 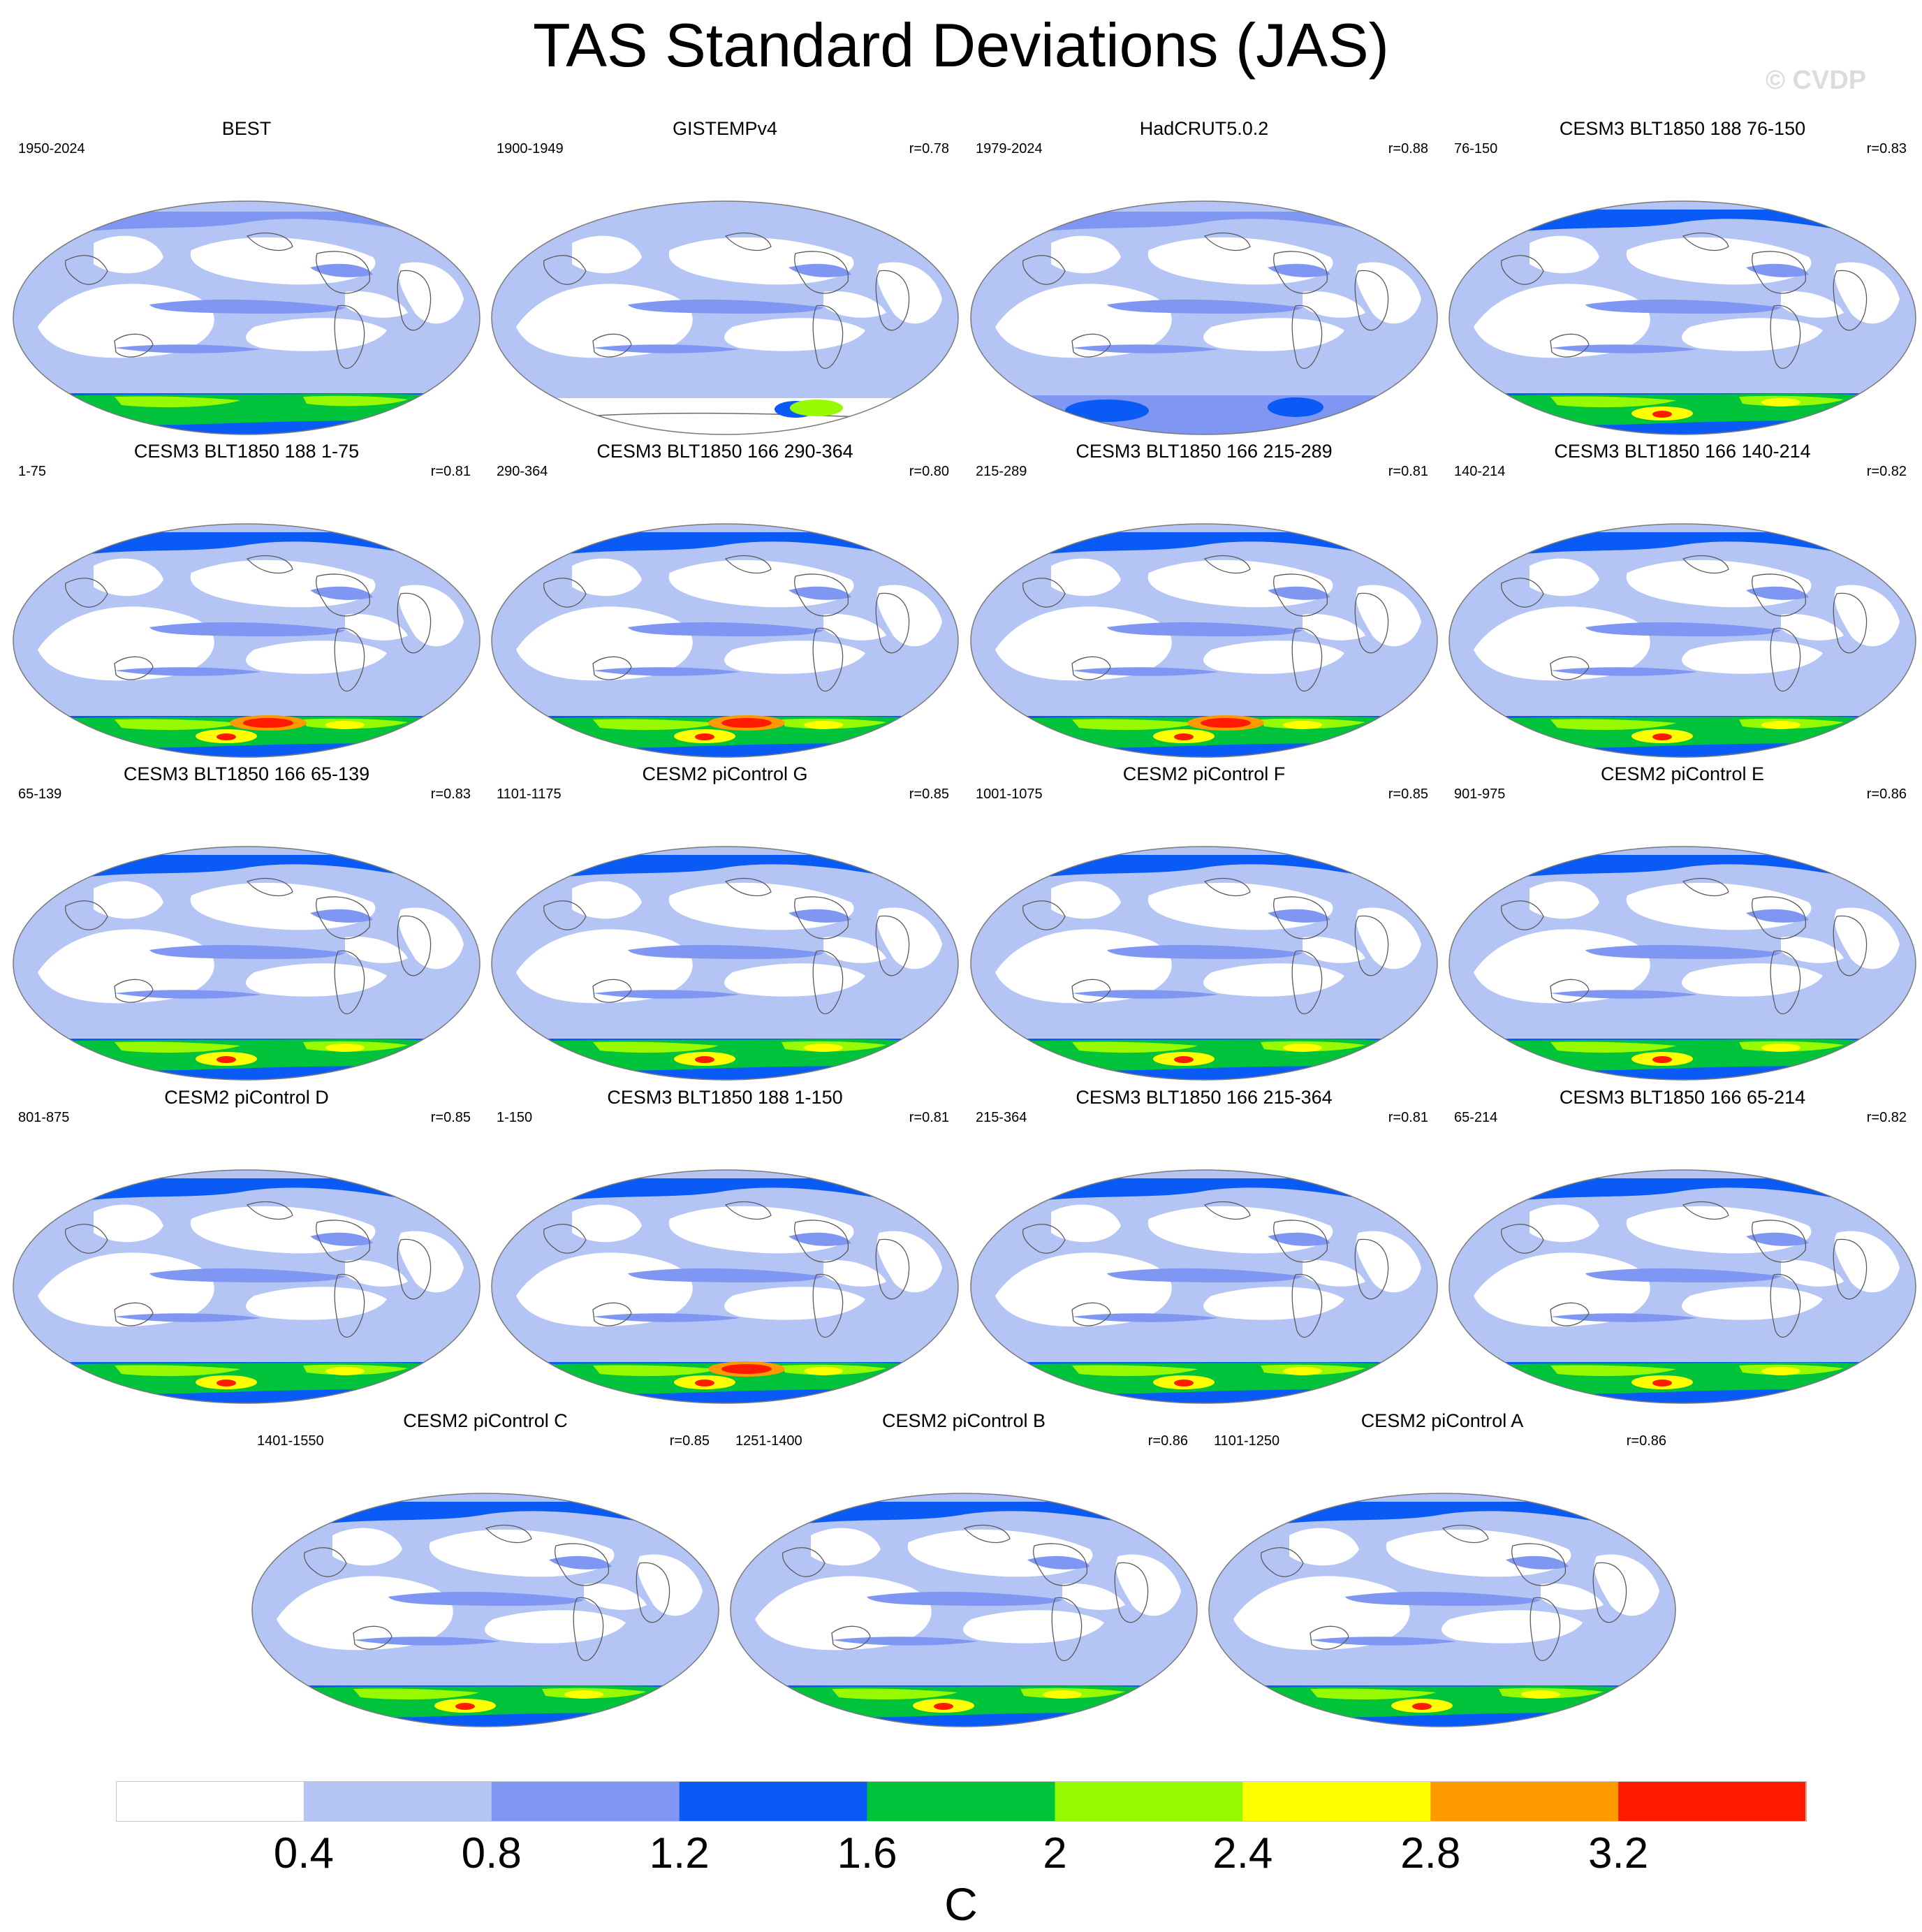 I want to click on map-panel: CESM2 piControl D 801-875 r=0.85, so click(x=246, y=1246).